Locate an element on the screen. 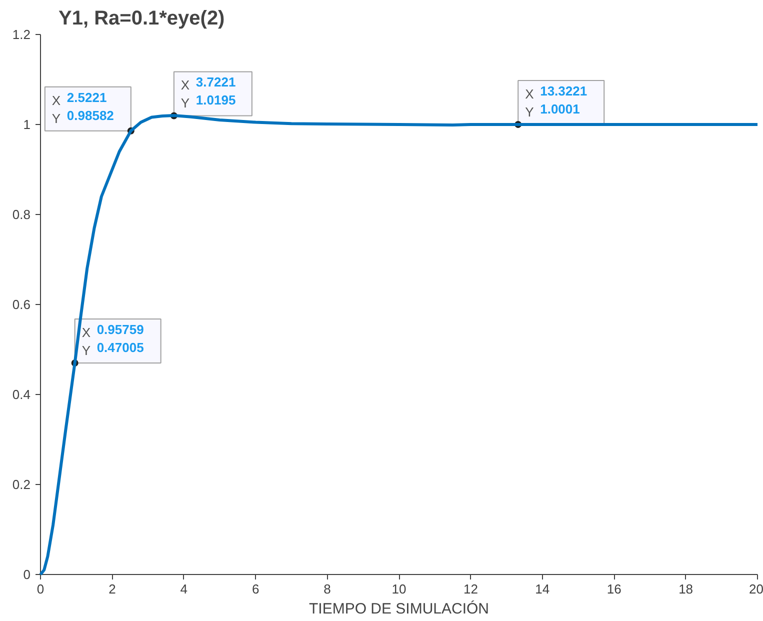 This screenshot has height=621, width=763. x-tick-label: 18 is located at coordinates (686, 589).